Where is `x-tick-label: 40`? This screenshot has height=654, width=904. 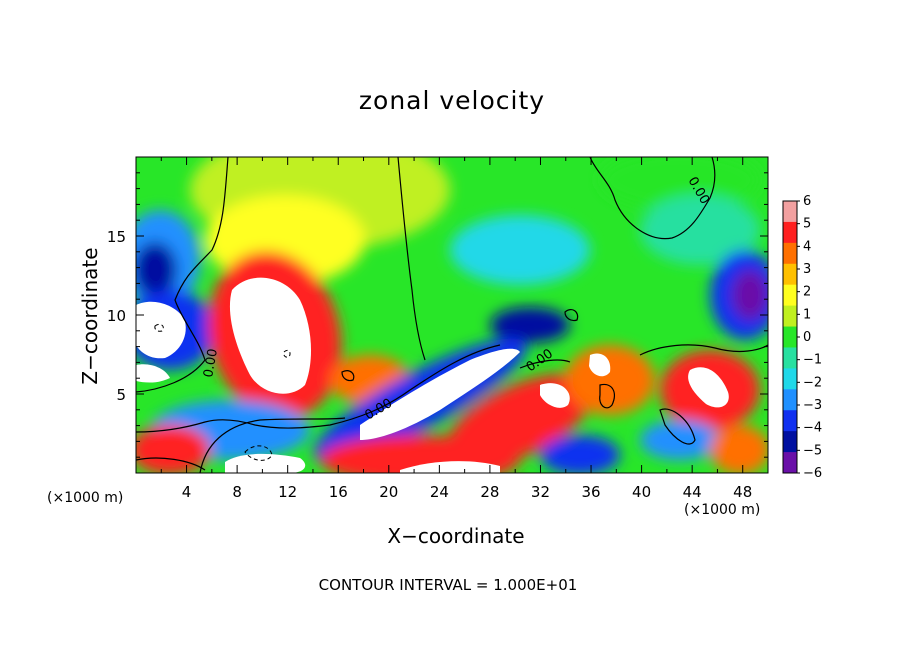
x-tick-label: 40 is located at coordinates (641, 492).